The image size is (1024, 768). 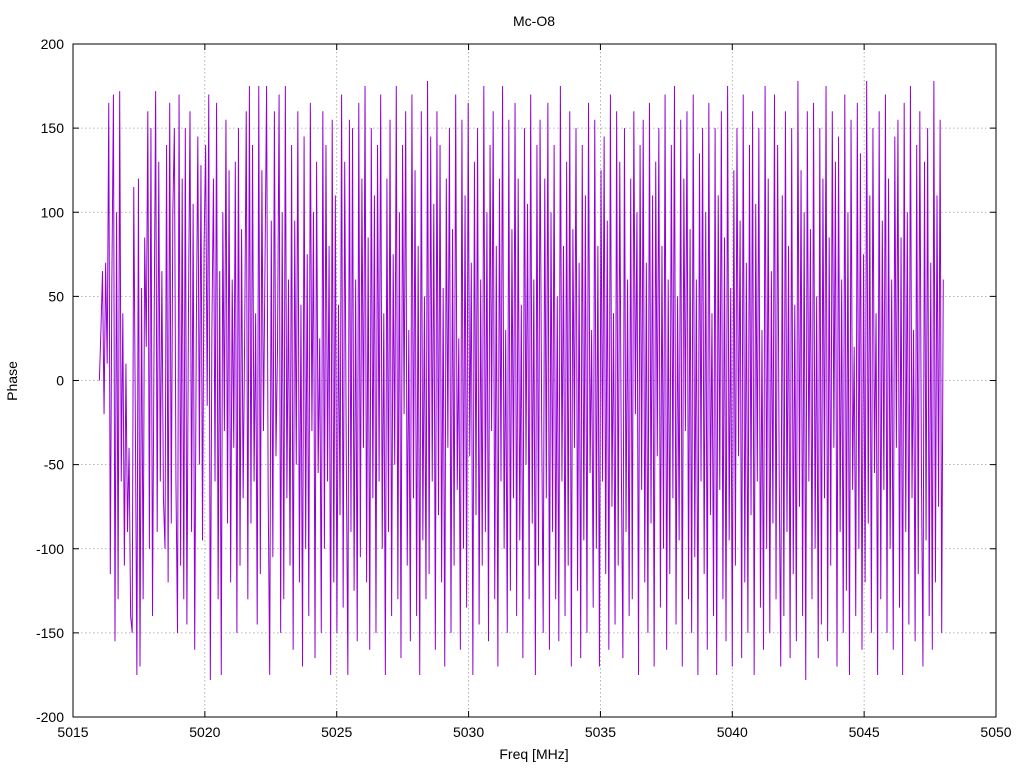 What do you see at coordinates (54, 465) in the screenshot?
I see `y-tick-label: -50` at bounding box center [54, 465].